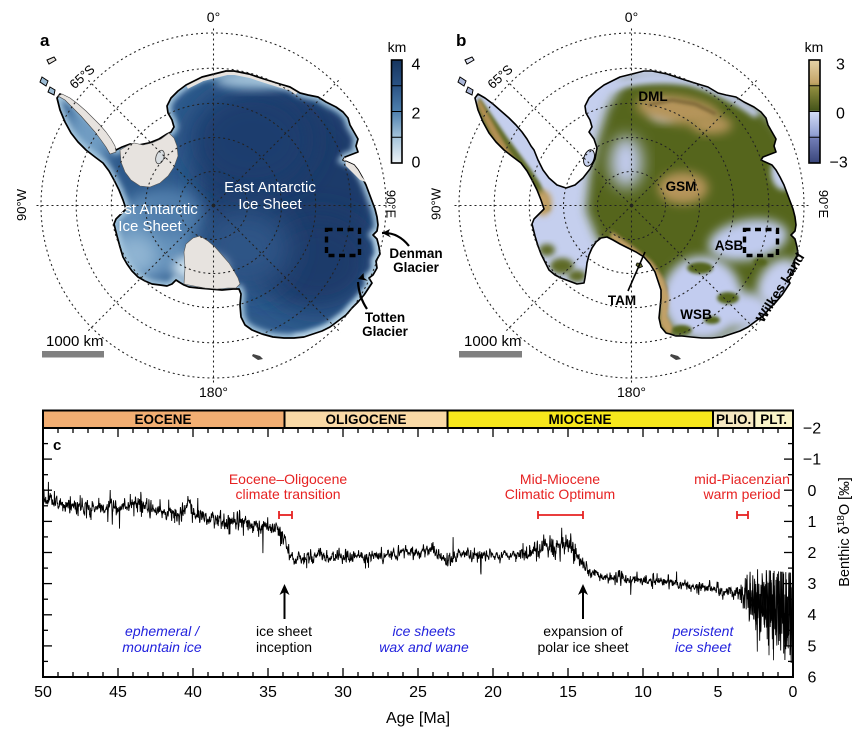  I want to click on svg-text: 6, so click(812, 678).